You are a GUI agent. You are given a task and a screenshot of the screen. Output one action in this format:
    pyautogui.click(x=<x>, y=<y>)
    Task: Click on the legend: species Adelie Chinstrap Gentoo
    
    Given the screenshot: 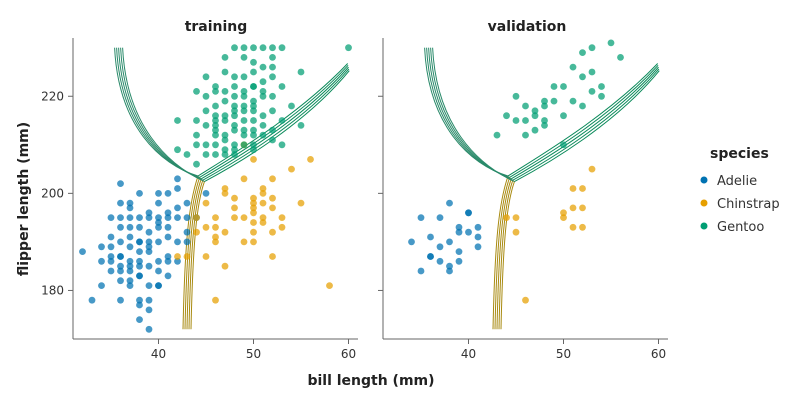 What is the action you would take?
    pyautogui.click(x=740, y=190)
    